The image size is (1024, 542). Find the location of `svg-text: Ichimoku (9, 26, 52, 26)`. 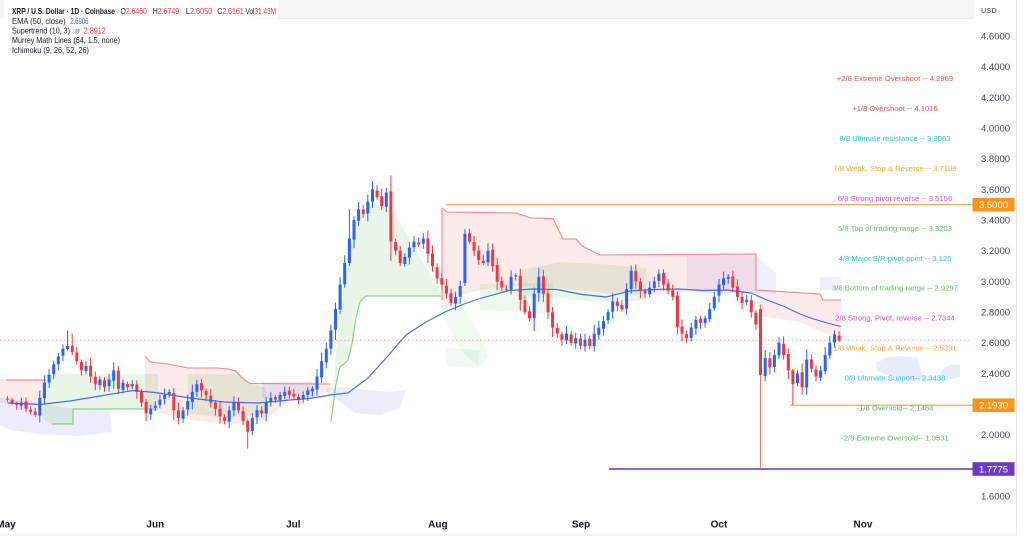

svg-text: Ichimoku (9, 26, 52, 26) is located at coordinates (50, 50).